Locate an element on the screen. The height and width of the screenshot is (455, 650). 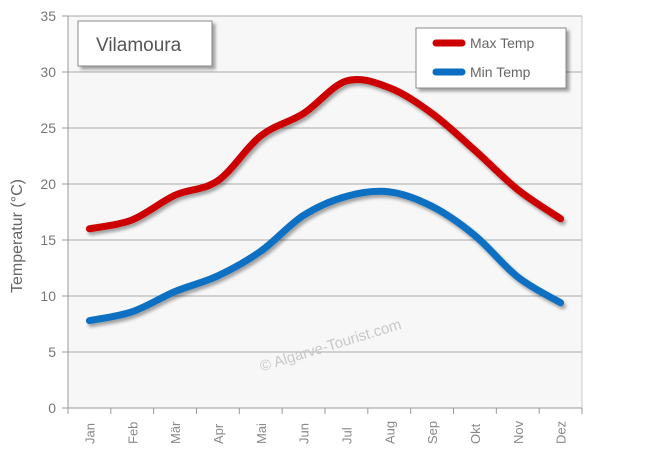
y-tick-label: 25 is located at coordinates (48, 128).